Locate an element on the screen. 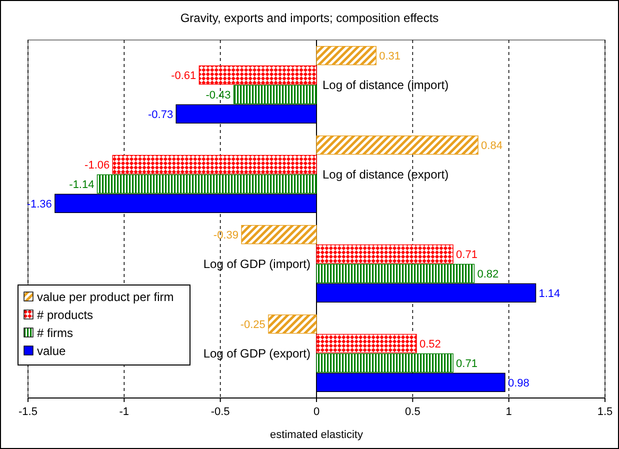 The height and width of the screenshot is (449, 619). x-tick-label: 0.5 is located at coordinates (412, 412).